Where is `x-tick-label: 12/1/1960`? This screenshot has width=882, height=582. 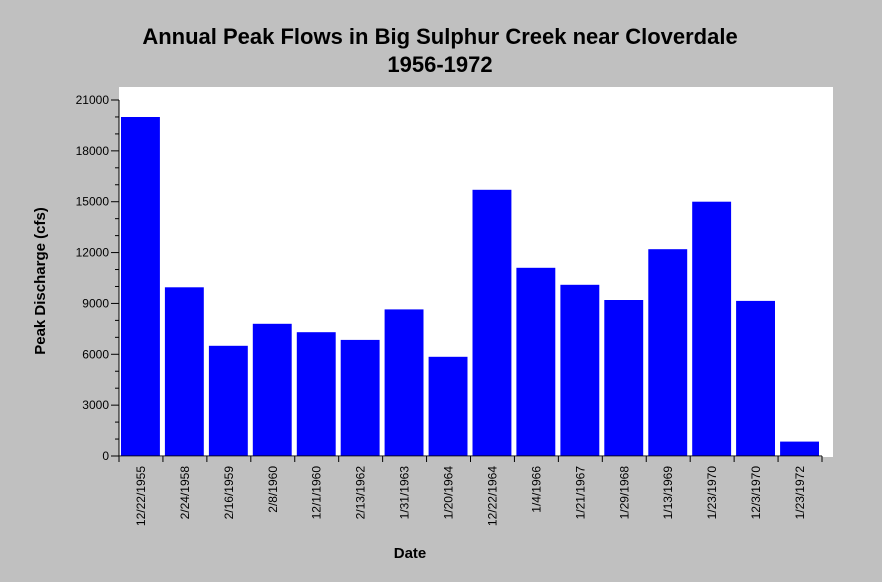 x-tick-label: 12/1/1960 is located at coordinates (317, 493).